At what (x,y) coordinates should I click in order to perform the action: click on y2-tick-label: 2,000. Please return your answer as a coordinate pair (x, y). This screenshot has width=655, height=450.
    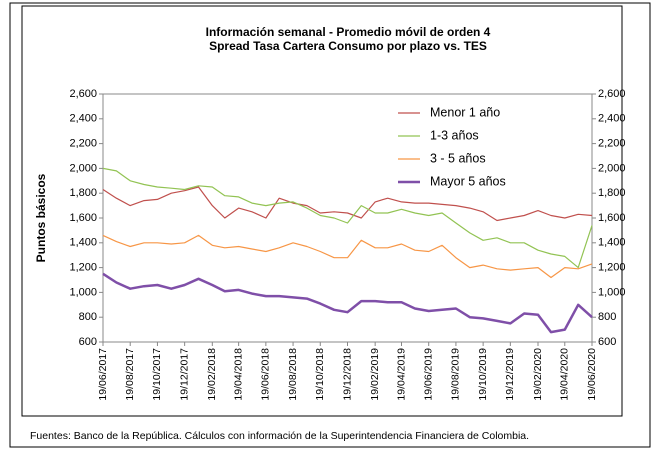
    Looking at the image, I should click on (612, 168).